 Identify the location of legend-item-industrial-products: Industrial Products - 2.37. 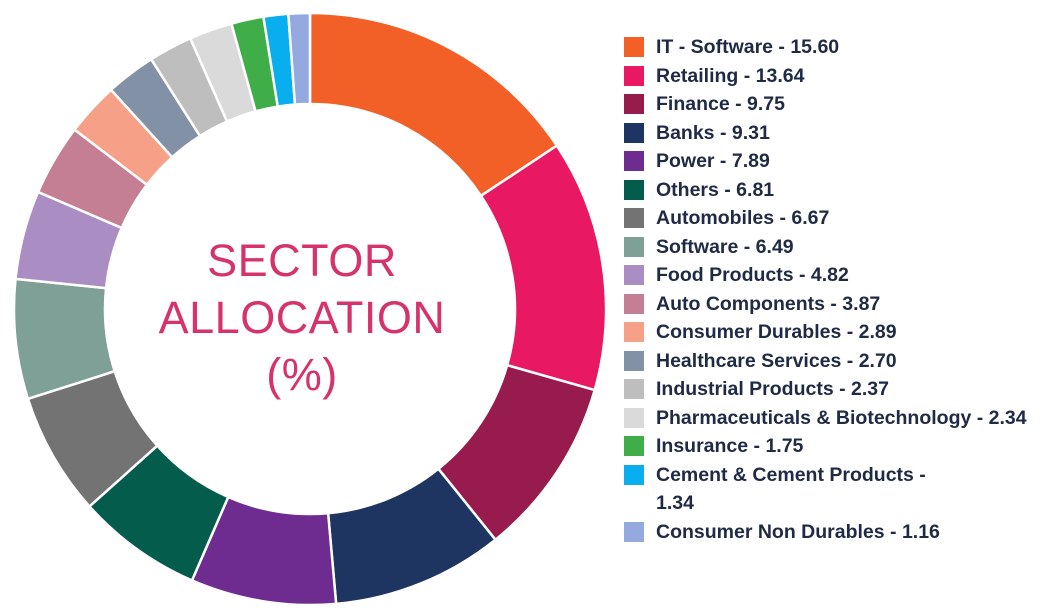
(841, 389).